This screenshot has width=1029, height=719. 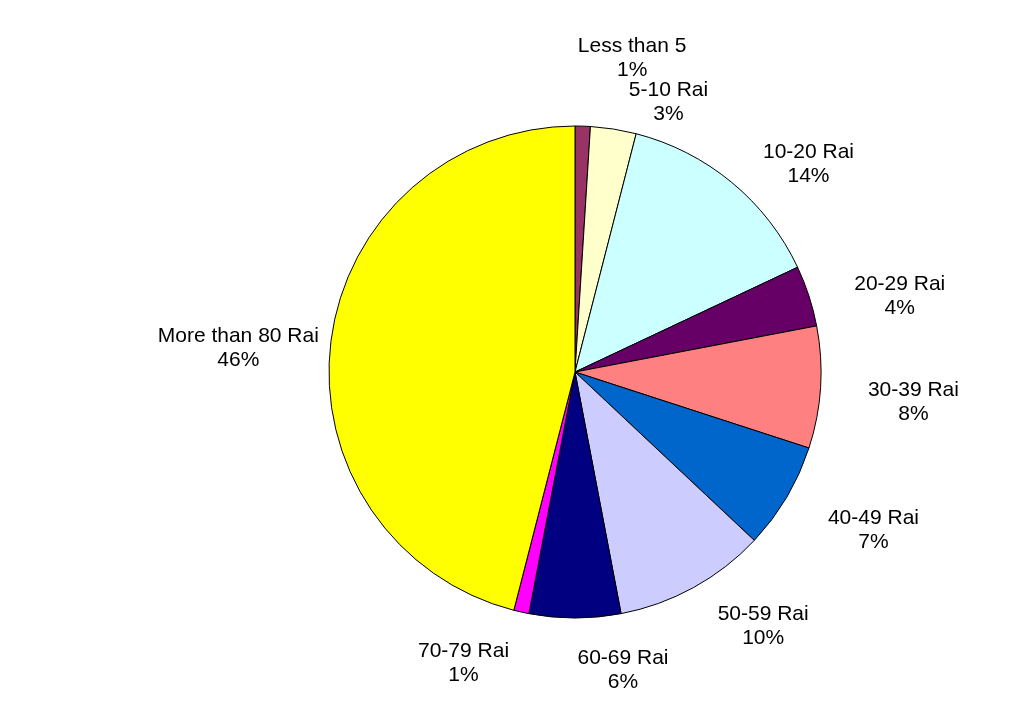 What do you see at coordinates (913, 388) in the screenshot?
I see `slice-label: 30-39 Rai` at bounding box center [913, 388].